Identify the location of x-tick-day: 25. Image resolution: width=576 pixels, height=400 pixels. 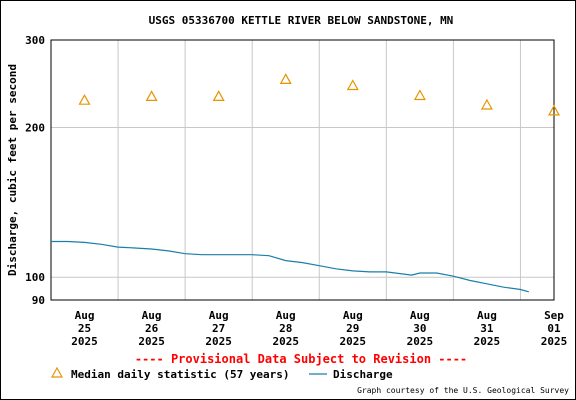
(84, 328).